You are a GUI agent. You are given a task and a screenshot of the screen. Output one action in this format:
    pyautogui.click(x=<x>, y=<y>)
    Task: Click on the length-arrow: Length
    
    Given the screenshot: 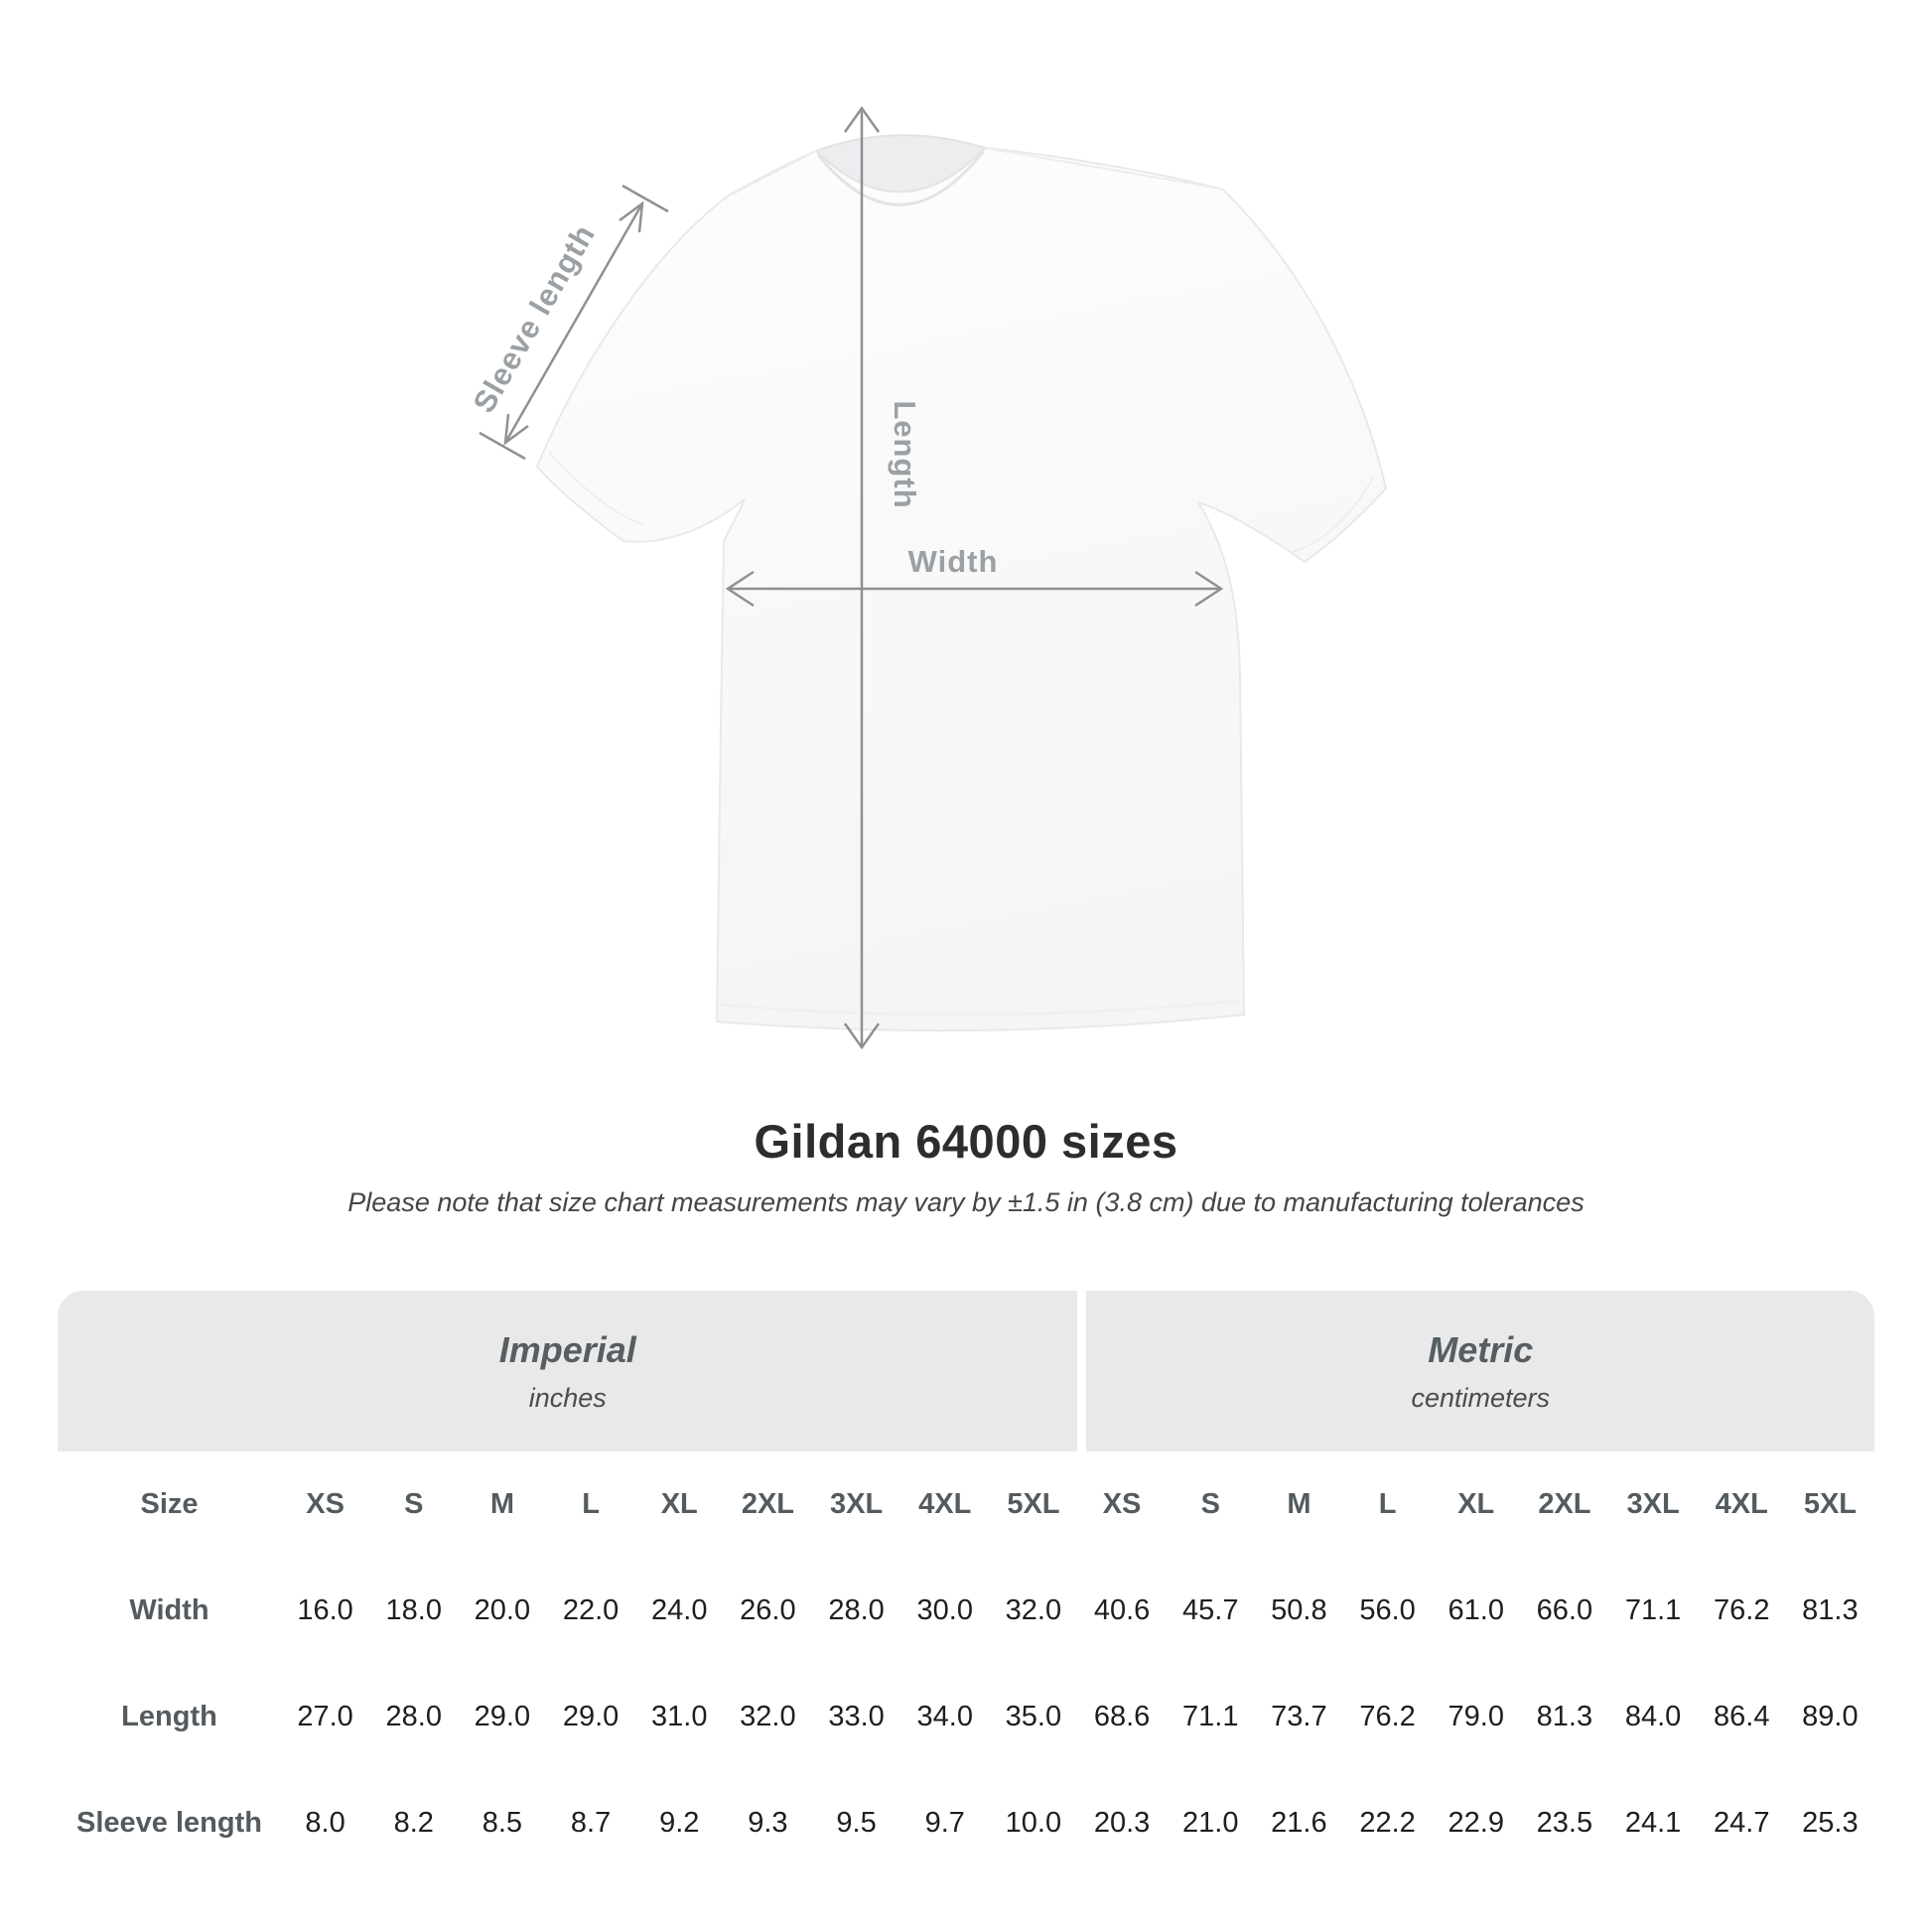 What is the action you would take?
    pyautogui.click(x=882, y=577)
    